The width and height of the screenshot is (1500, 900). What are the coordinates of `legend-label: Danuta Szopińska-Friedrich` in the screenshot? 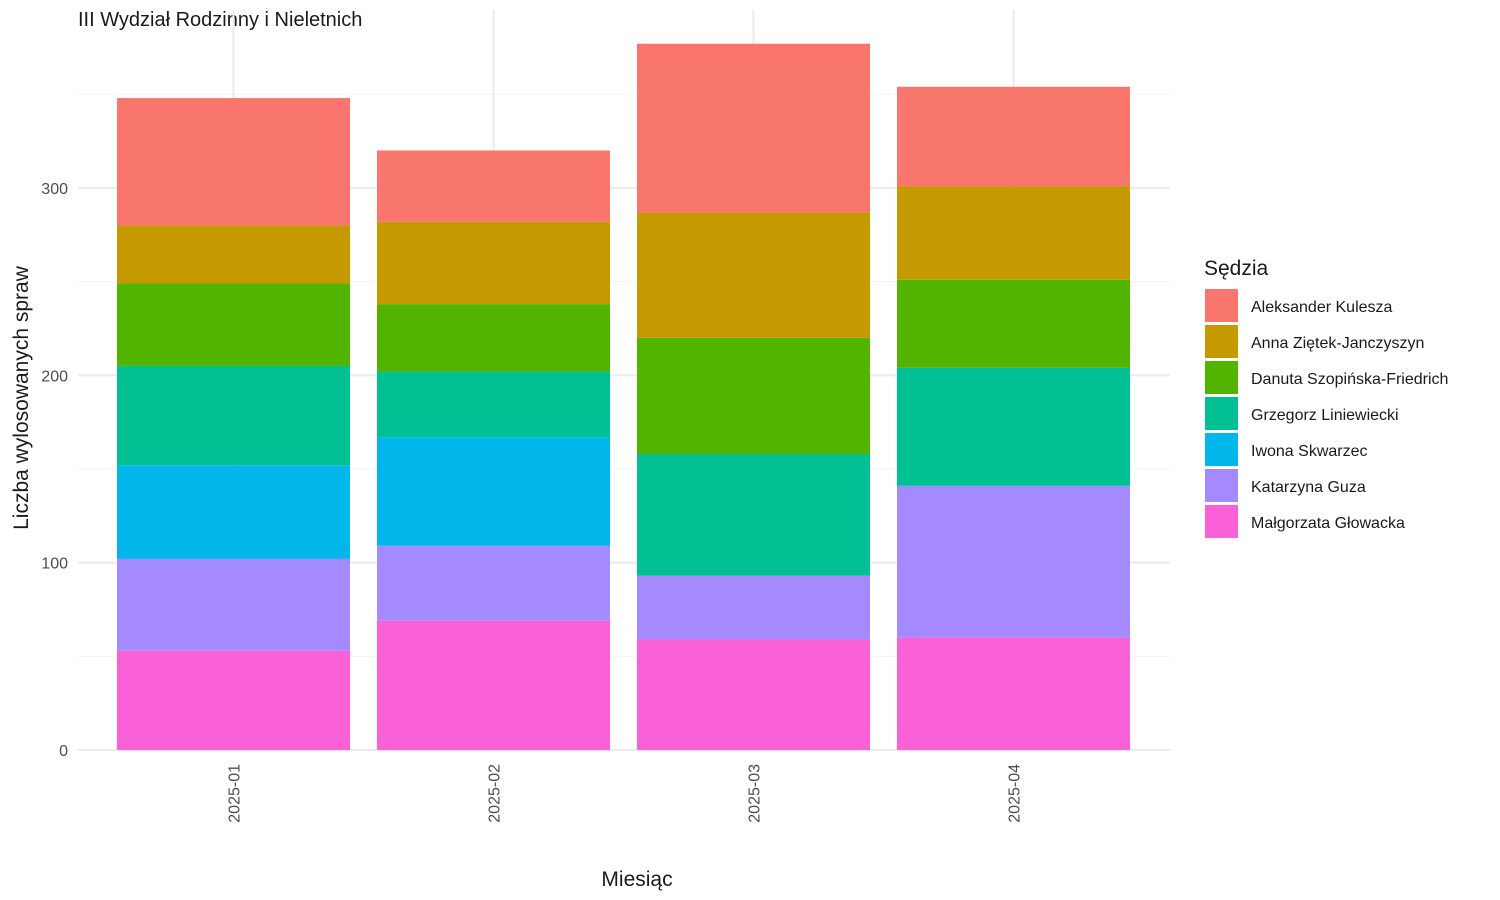 It's located at (1349, 379).